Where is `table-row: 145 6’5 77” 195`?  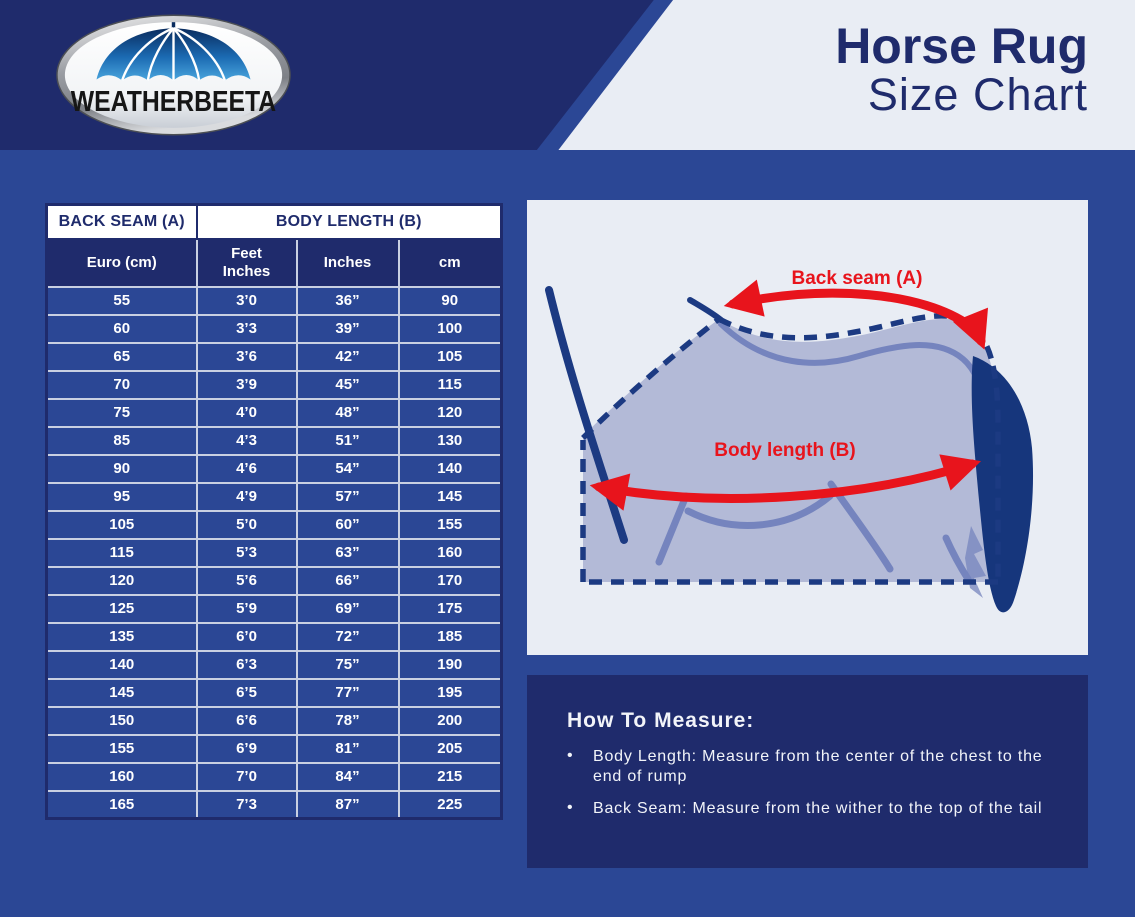
table-row: 145 6’5 77” 195 is located at coordinates (274, 692).